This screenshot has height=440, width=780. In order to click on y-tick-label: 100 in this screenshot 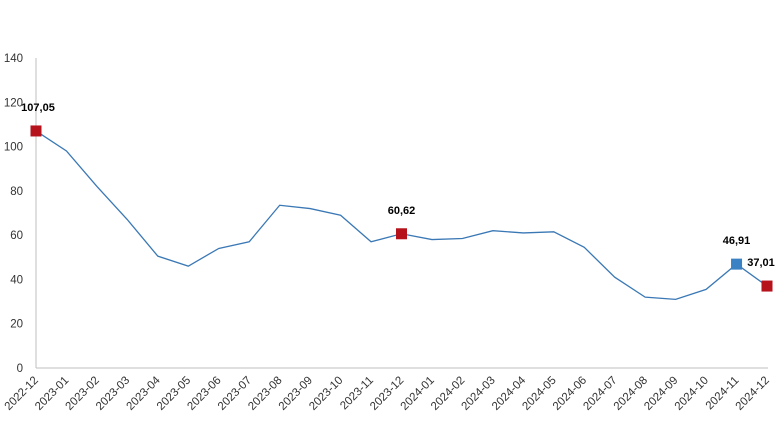, I will do `click(13, 148)`.